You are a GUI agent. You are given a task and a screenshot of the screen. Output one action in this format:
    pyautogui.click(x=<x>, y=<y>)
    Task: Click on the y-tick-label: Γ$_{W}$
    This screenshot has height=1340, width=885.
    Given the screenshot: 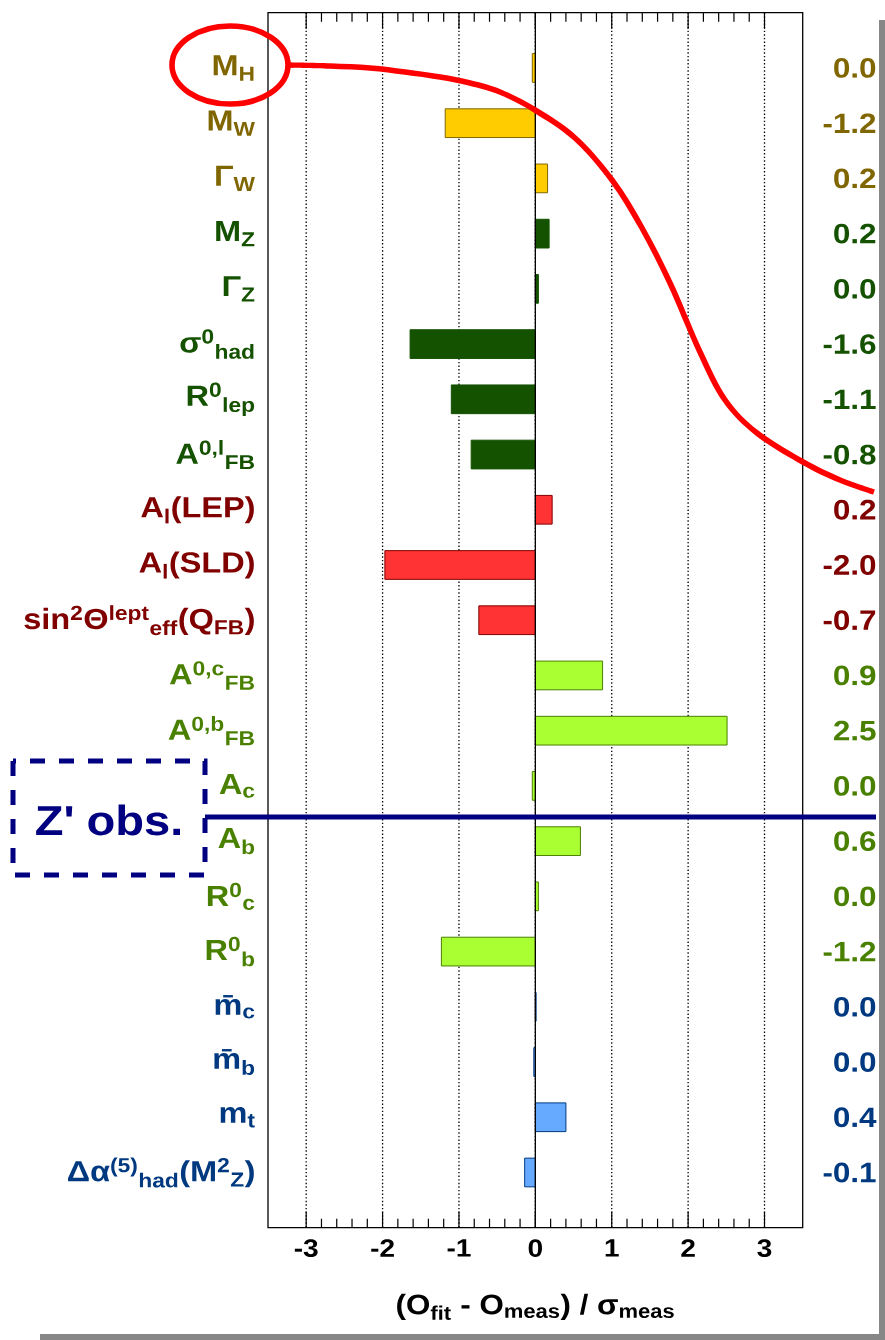 What is the action you would take?
    pyautogui.click(x=235, y=178)
    